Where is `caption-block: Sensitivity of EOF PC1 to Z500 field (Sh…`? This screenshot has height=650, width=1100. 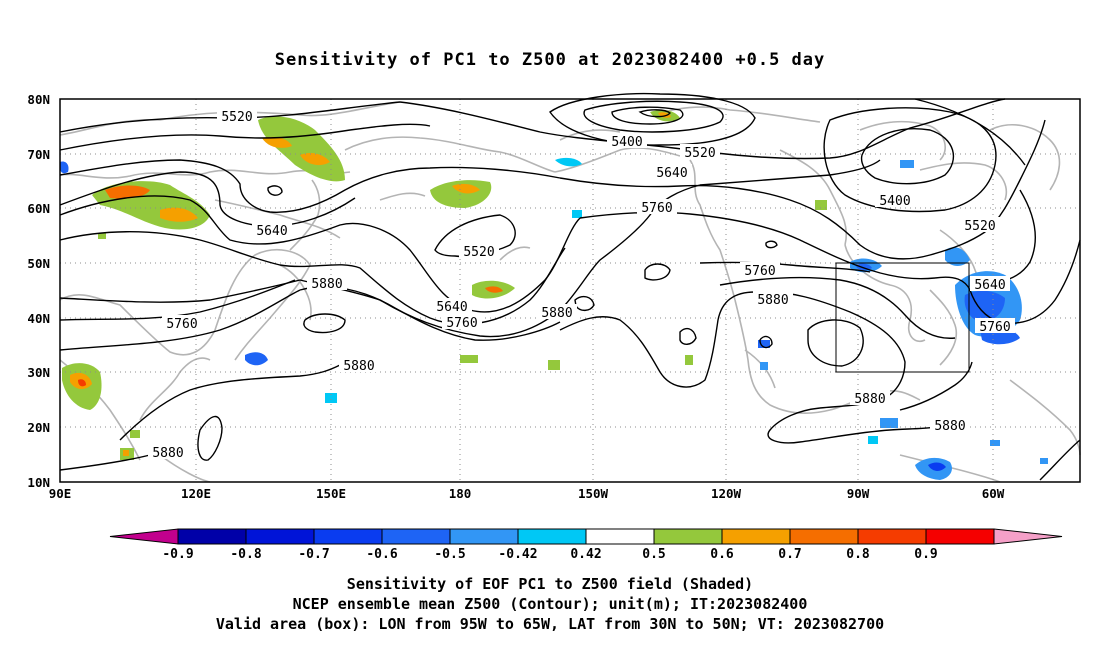
caption-block: Sensitivity of EOF PC1 to Z500 field (Sh… is located at coordinates (550, 604).